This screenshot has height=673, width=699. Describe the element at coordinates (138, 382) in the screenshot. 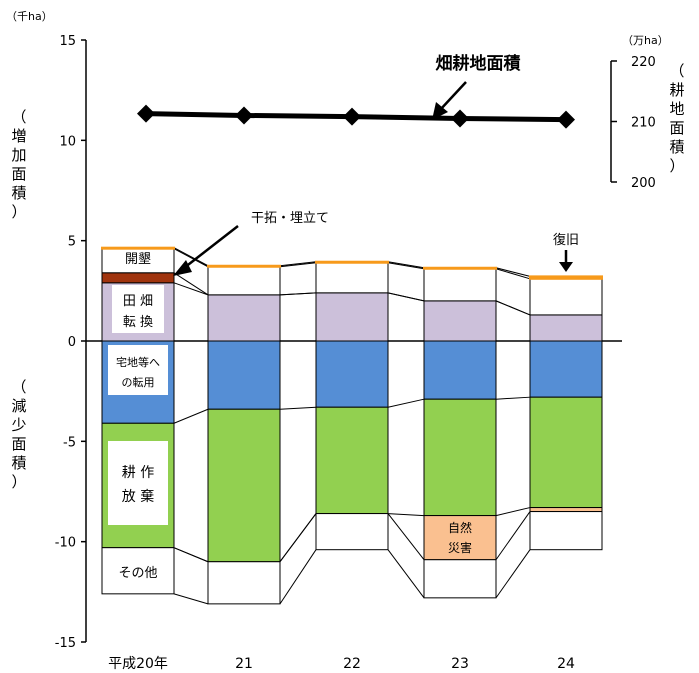

I see `label-takuchi-2: の転用` at that location.